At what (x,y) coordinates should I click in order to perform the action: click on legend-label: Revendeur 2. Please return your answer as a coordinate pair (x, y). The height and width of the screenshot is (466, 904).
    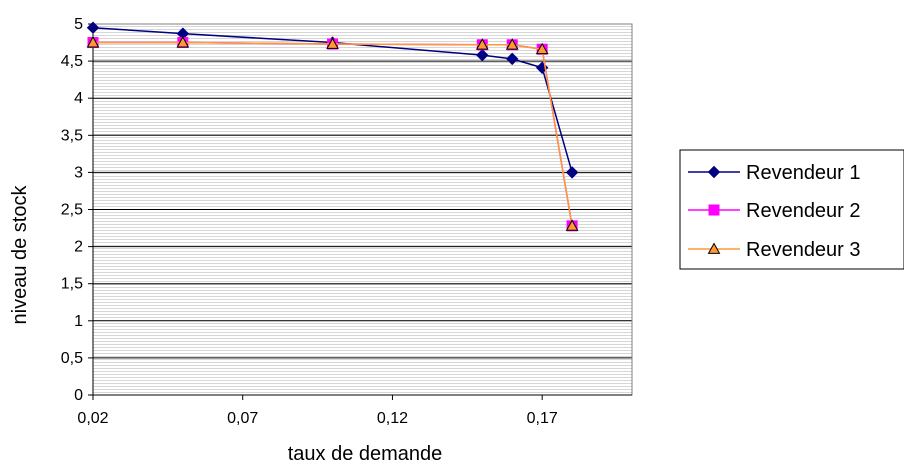
    Looking at the image, I should click on (803, 211).